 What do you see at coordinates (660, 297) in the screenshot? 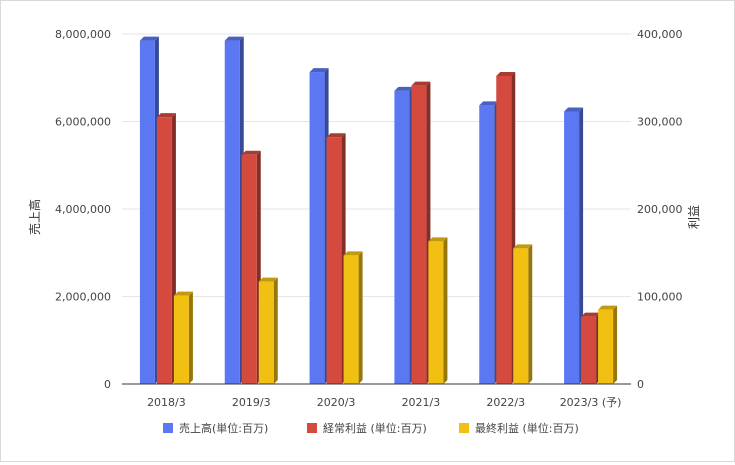
I see `y-right-tick-label: 100,000` at bounding box center [660, 297].